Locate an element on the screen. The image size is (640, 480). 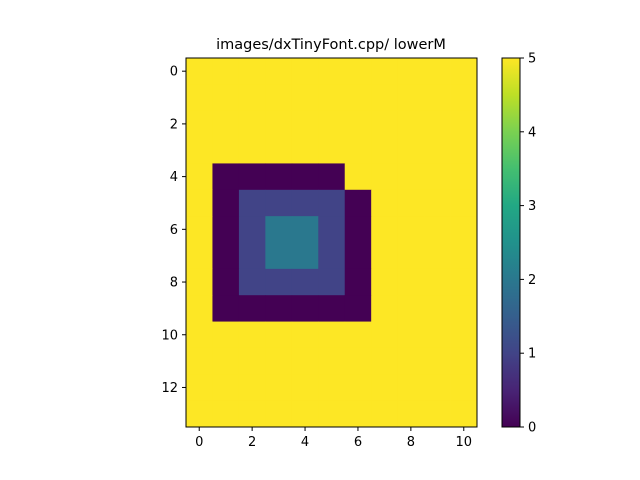
colorbar-tick-label: 5 is located at coordinates (532, 59).